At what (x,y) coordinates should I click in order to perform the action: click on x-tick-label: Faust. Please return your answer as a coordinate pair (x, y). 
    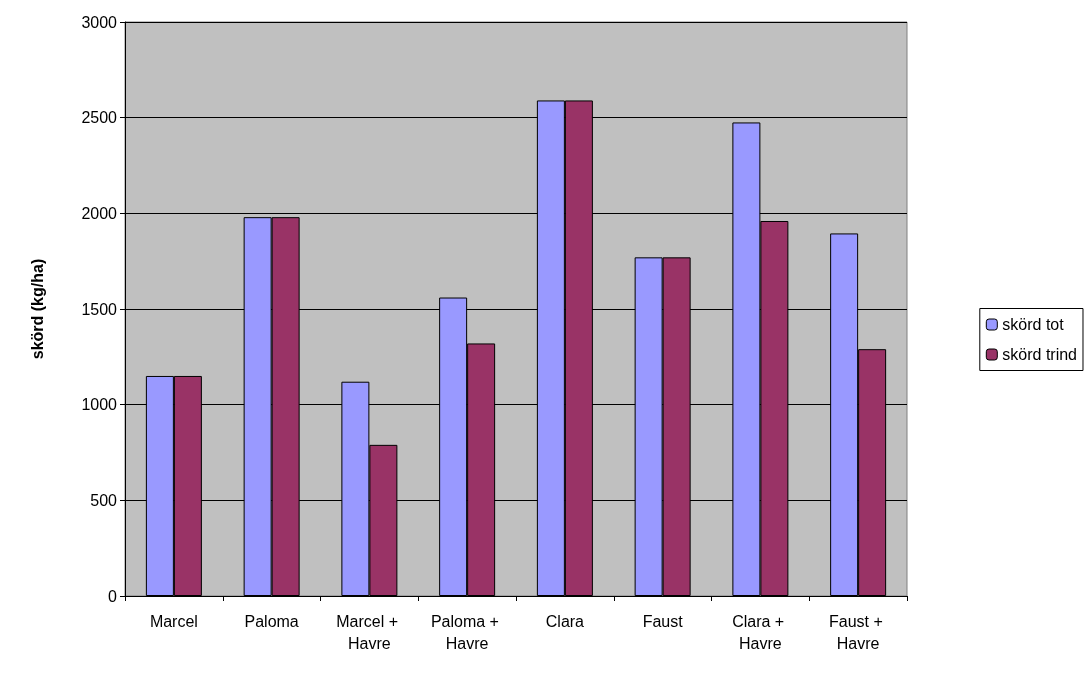
    Looking at the image, I should click on (663, 621).